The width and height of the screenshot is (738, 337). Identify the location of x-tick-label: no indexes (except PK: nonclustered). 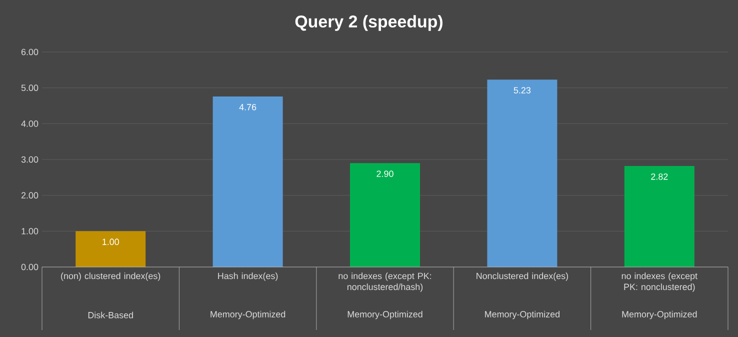
(660, 282).